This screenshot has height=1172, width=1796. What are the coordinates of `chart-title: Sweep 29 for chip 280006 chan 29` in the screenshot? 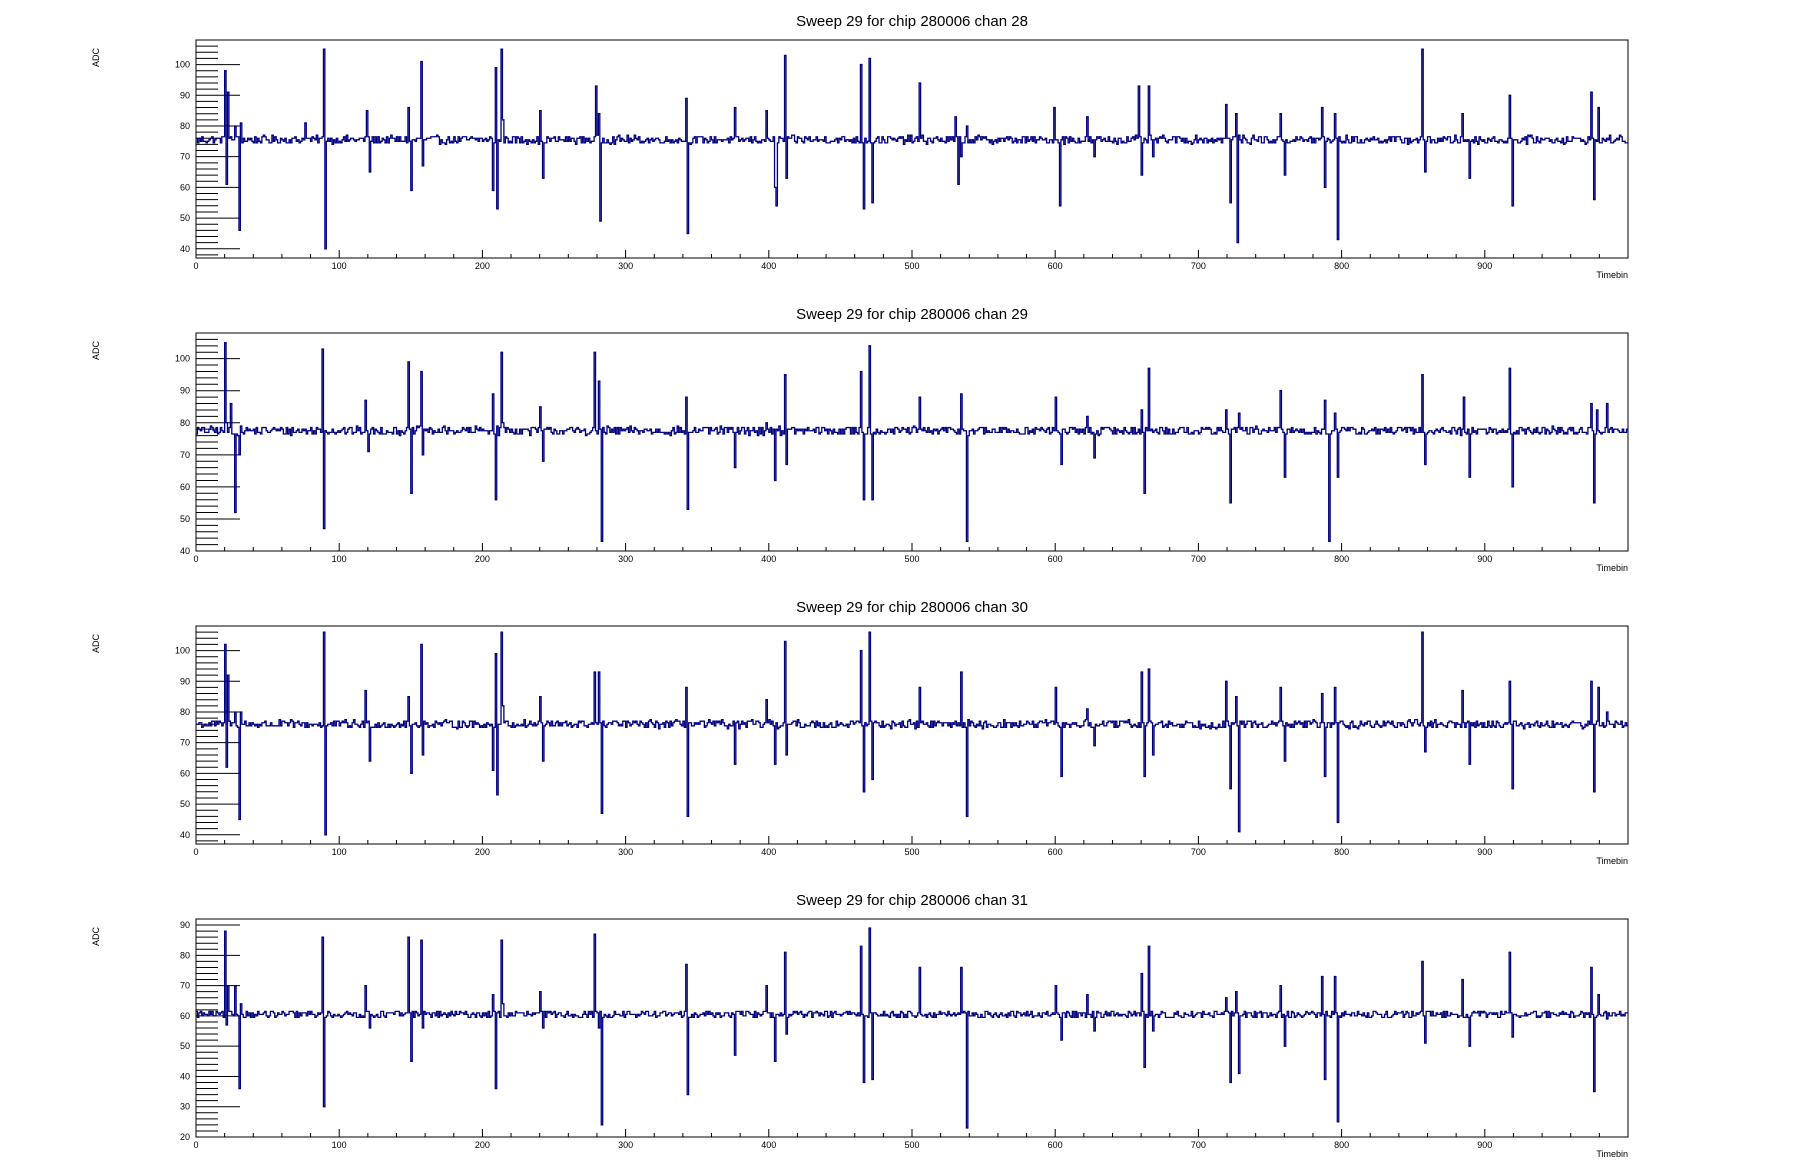 It's located at (912, 314).